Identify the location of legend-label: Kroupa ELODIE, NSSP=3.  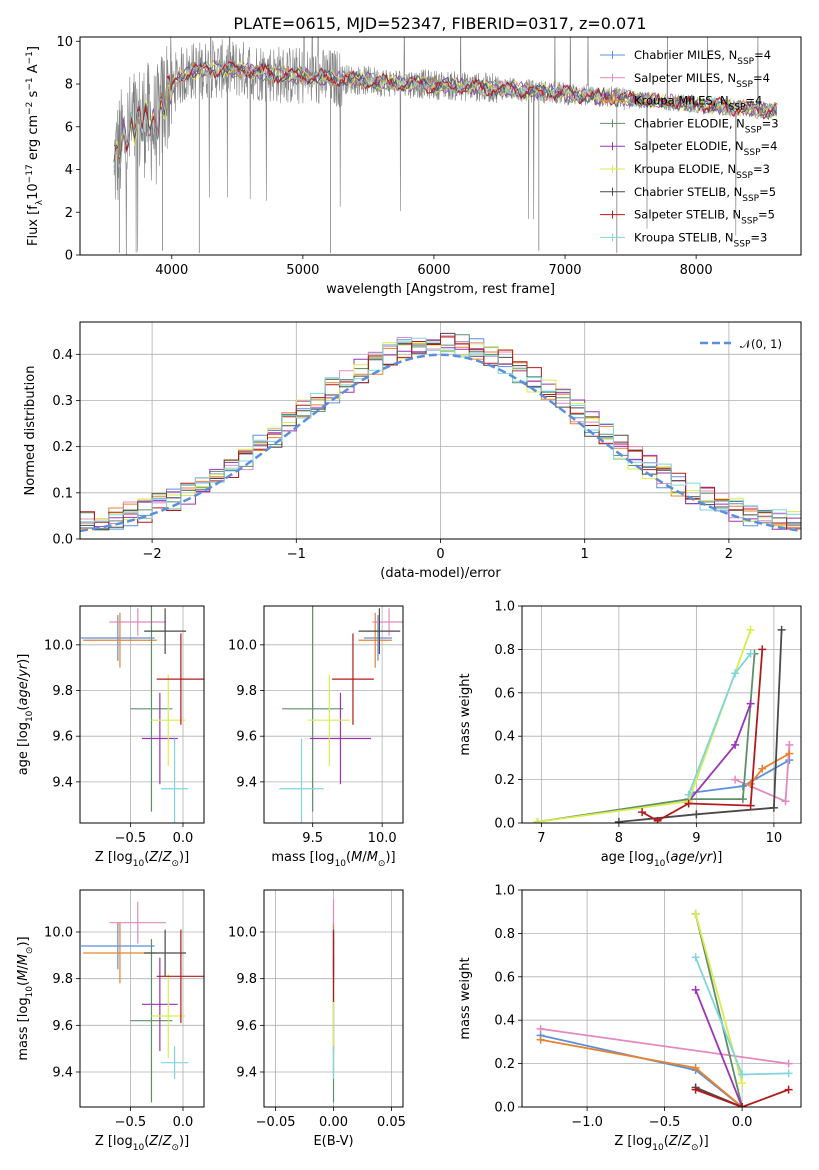
(702, 171).